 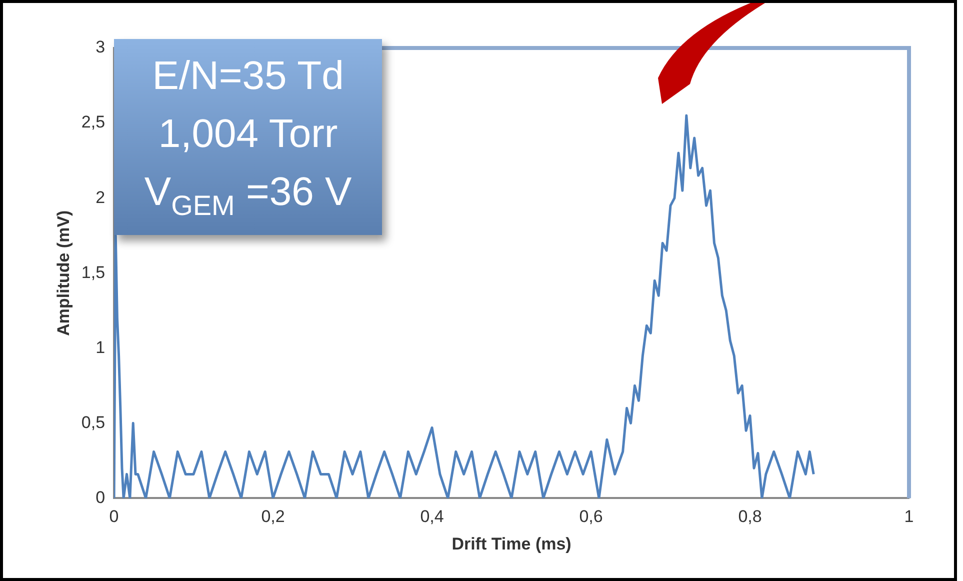 I want to click on y-tick-label: 2, so click(x=101, y=197).